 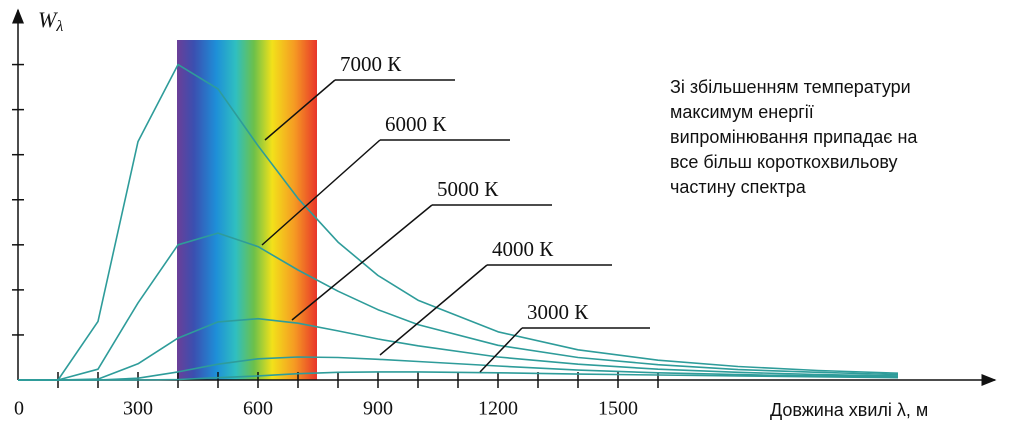 What do you see at coordinates (468, 189) in the screenshot?
I see `series-label: 5000 К` at bounding box center [468, 189].